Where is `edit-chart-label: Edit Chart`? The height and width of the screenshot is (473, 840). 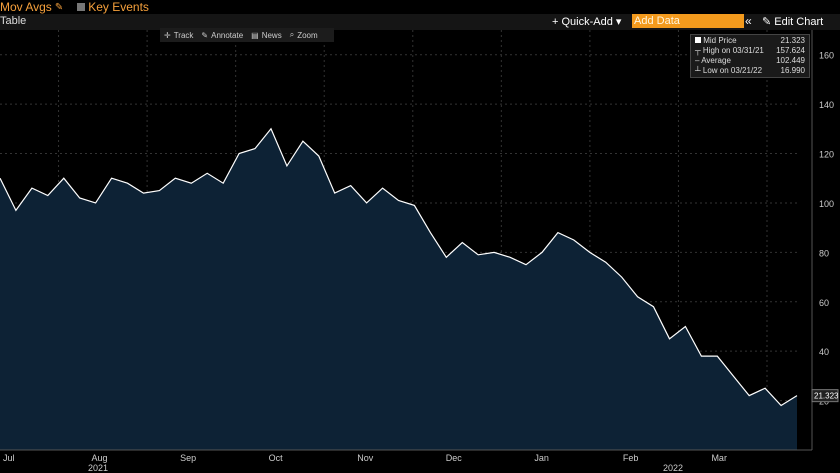
edit-chart-label: Edit Chart is located at coordinates (799, 22).